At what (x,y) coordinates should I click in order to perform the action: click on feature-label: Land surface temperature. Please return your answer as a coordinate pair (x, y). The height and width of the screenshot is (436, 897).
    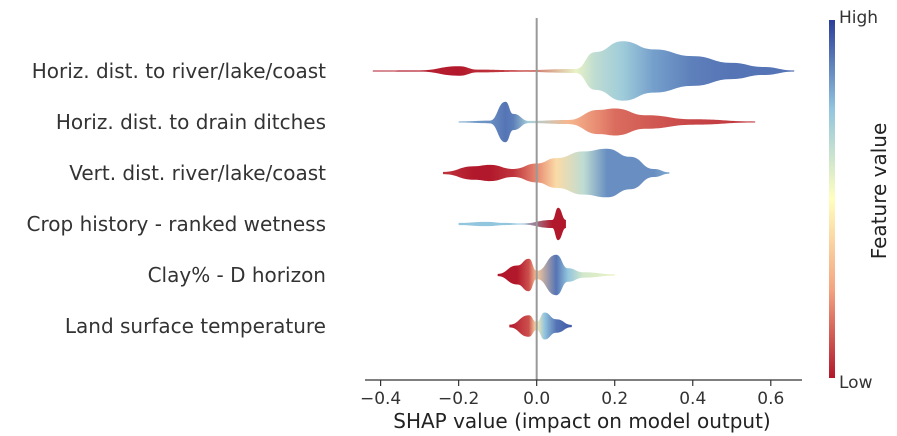
    Looking at the image, I should click on (195, 326).